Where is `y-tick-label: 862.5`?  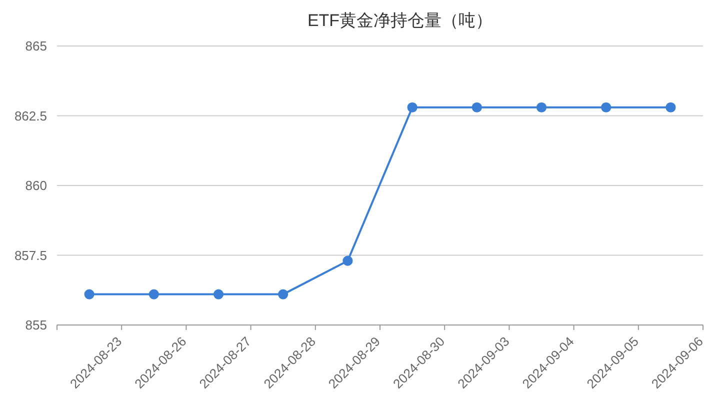 y-tick-label: 862.5 is located at coordinates (30, 116).